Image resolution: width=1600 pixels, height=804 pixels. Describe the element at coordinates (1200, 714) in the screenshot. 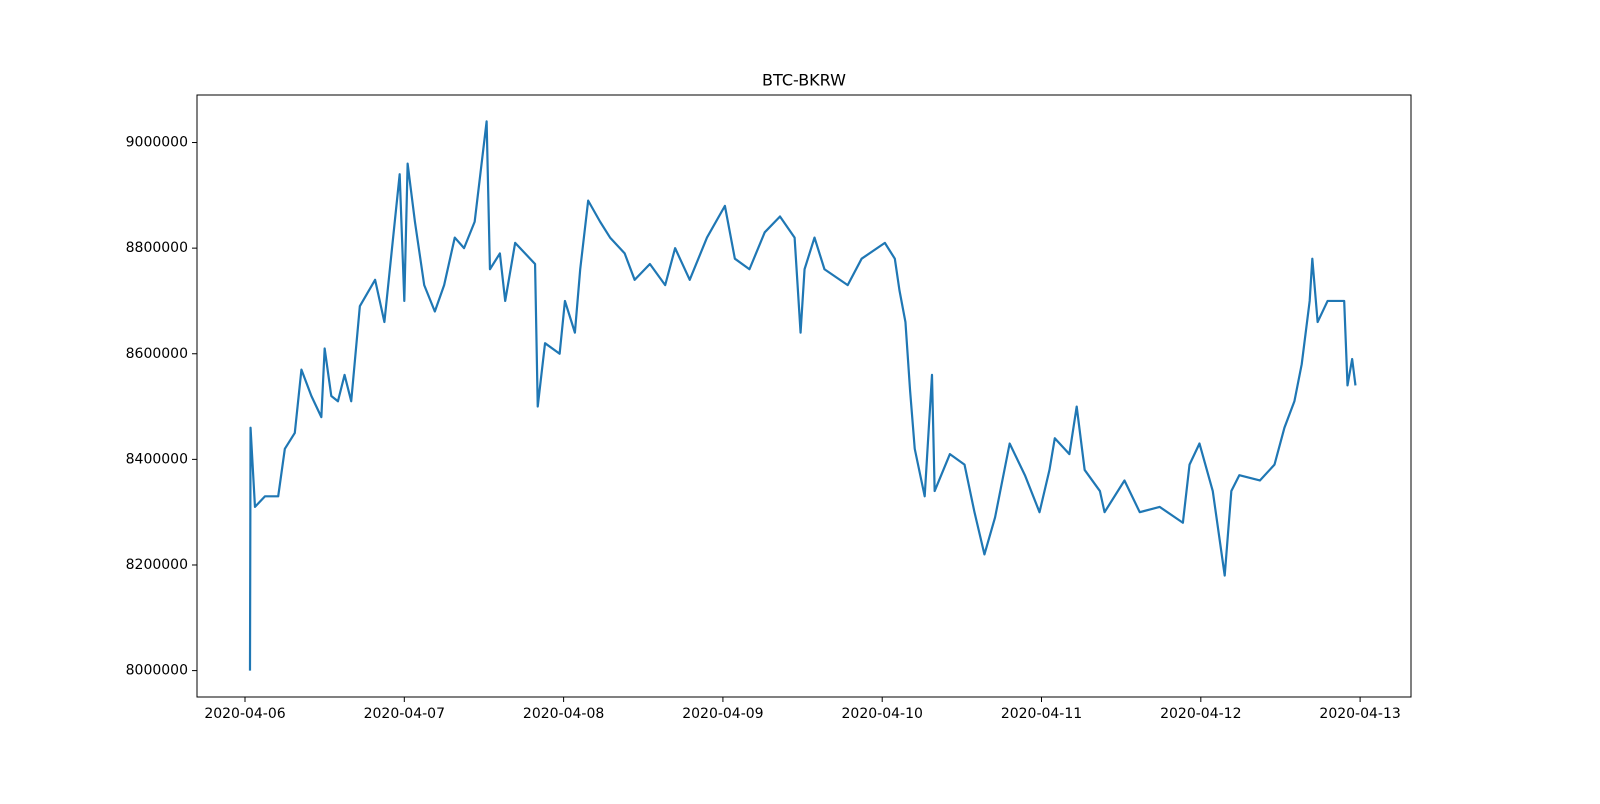

I see `x-tick-label: 2020-04-12` at that location.